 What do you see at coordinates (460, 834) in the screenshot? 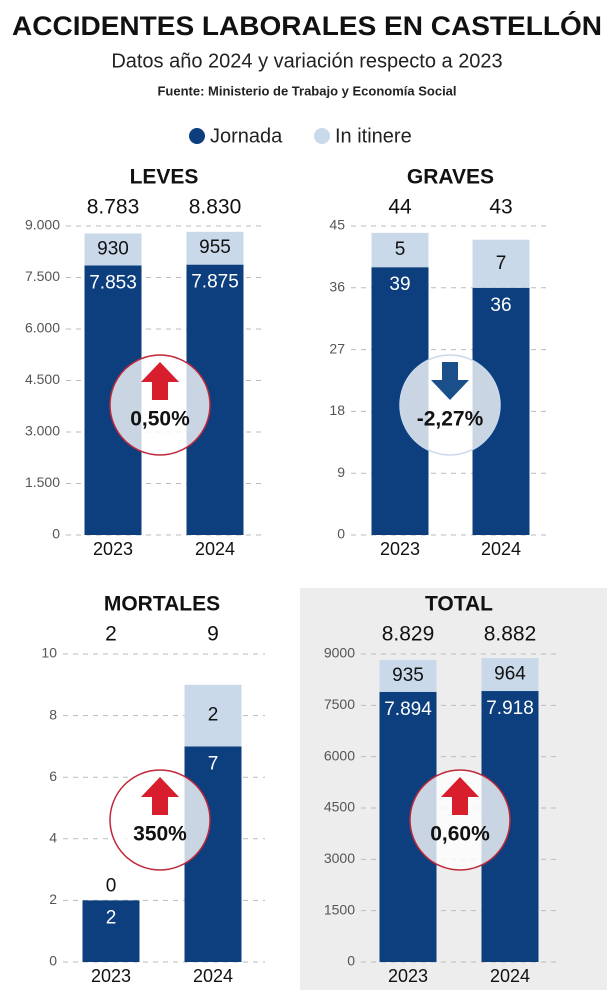
I see `change-label: 0,60%` at bounding box center [460, 834].